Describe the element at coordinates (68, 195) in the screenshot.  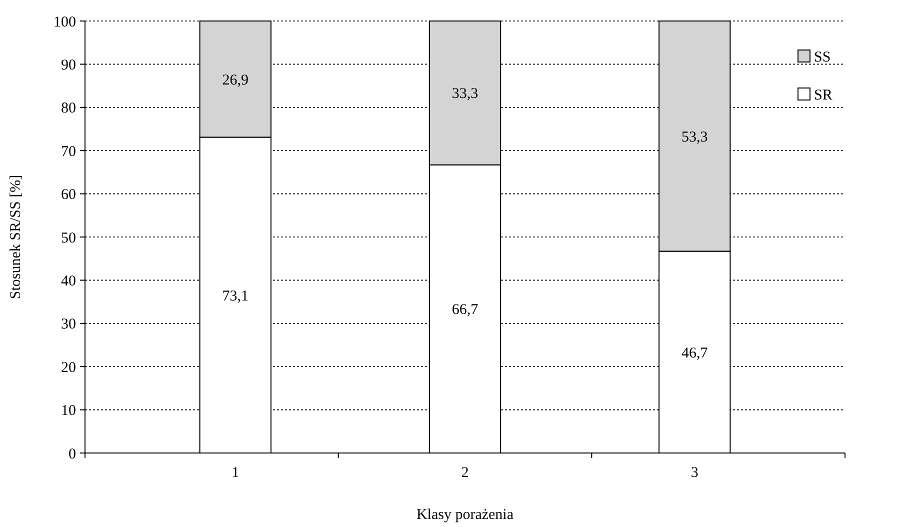
I see `y-tick-label: 60` at that location.